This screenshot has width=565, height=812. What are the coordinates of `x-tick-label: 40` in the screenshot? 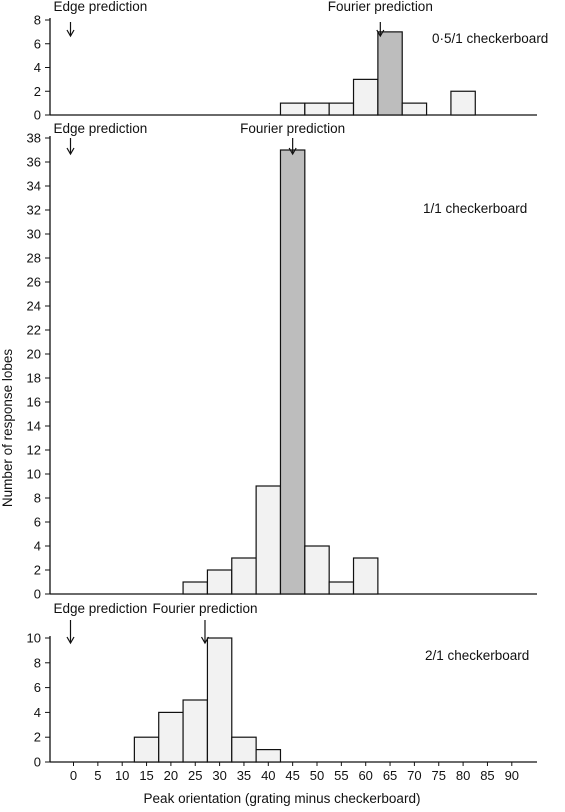 It's located at (268, 775).